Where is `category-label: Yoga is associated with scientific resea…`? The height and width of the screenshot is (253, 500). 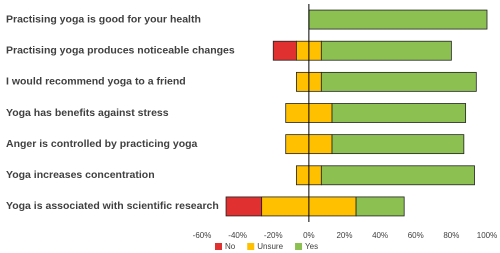
category-label: Yoga is associated with scientific resea… is located at coordinates (112, 206).